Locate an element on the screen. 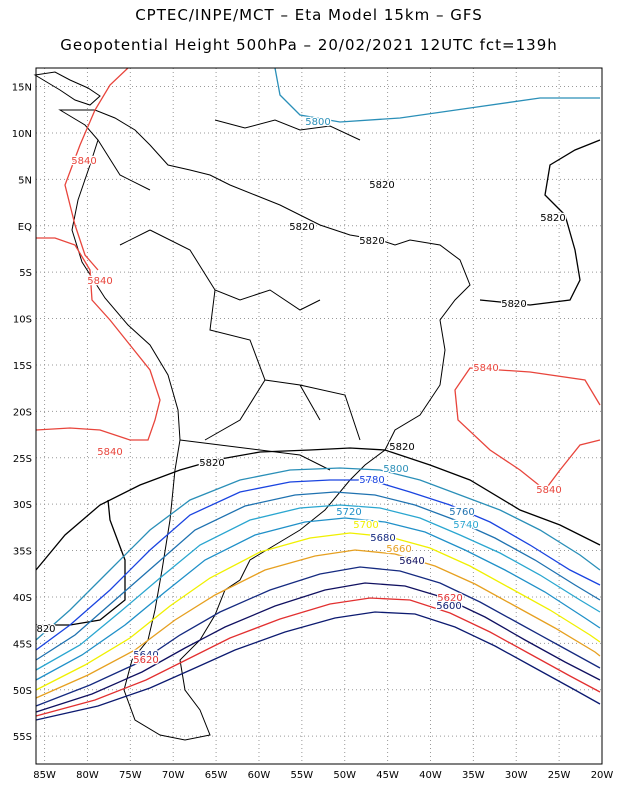 This screenshot has height=800, width=618. contour-5800-top is located at coordinates (437, 95).